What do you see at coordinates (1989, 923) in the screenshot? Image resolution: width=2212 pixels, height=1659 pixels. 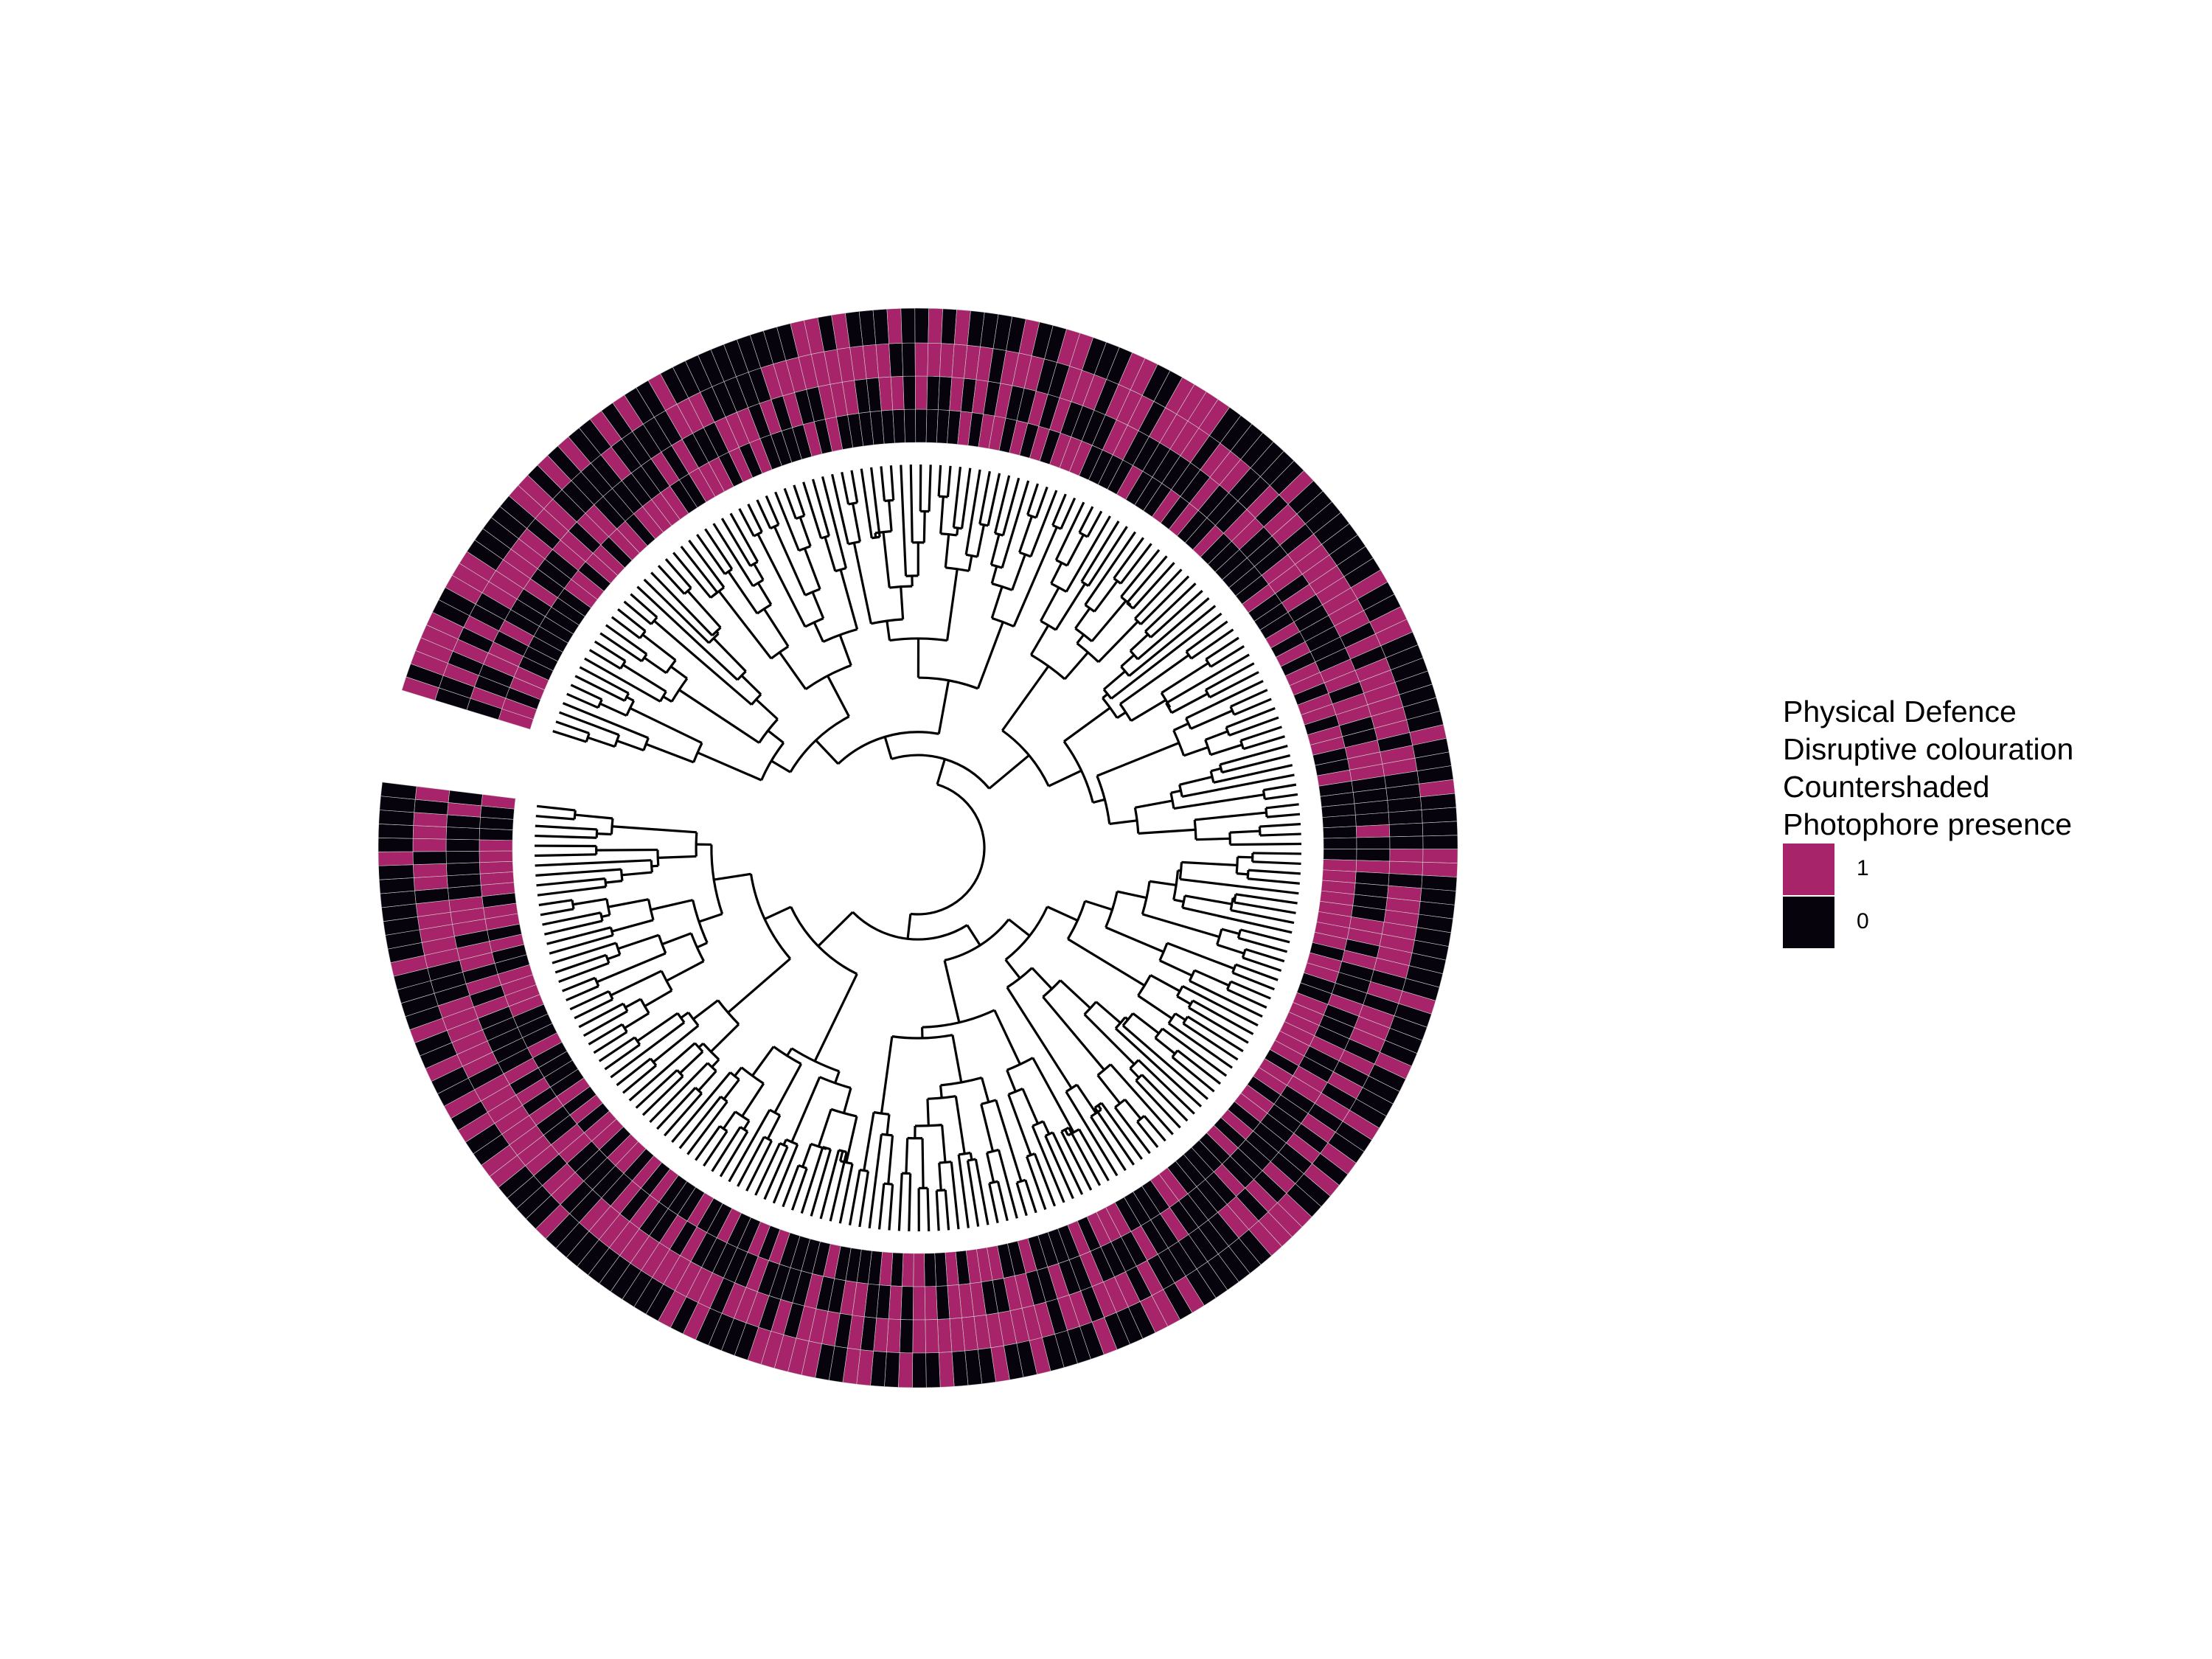 I see `legend-item-absent: 0` at bounding box center [1989, 923].